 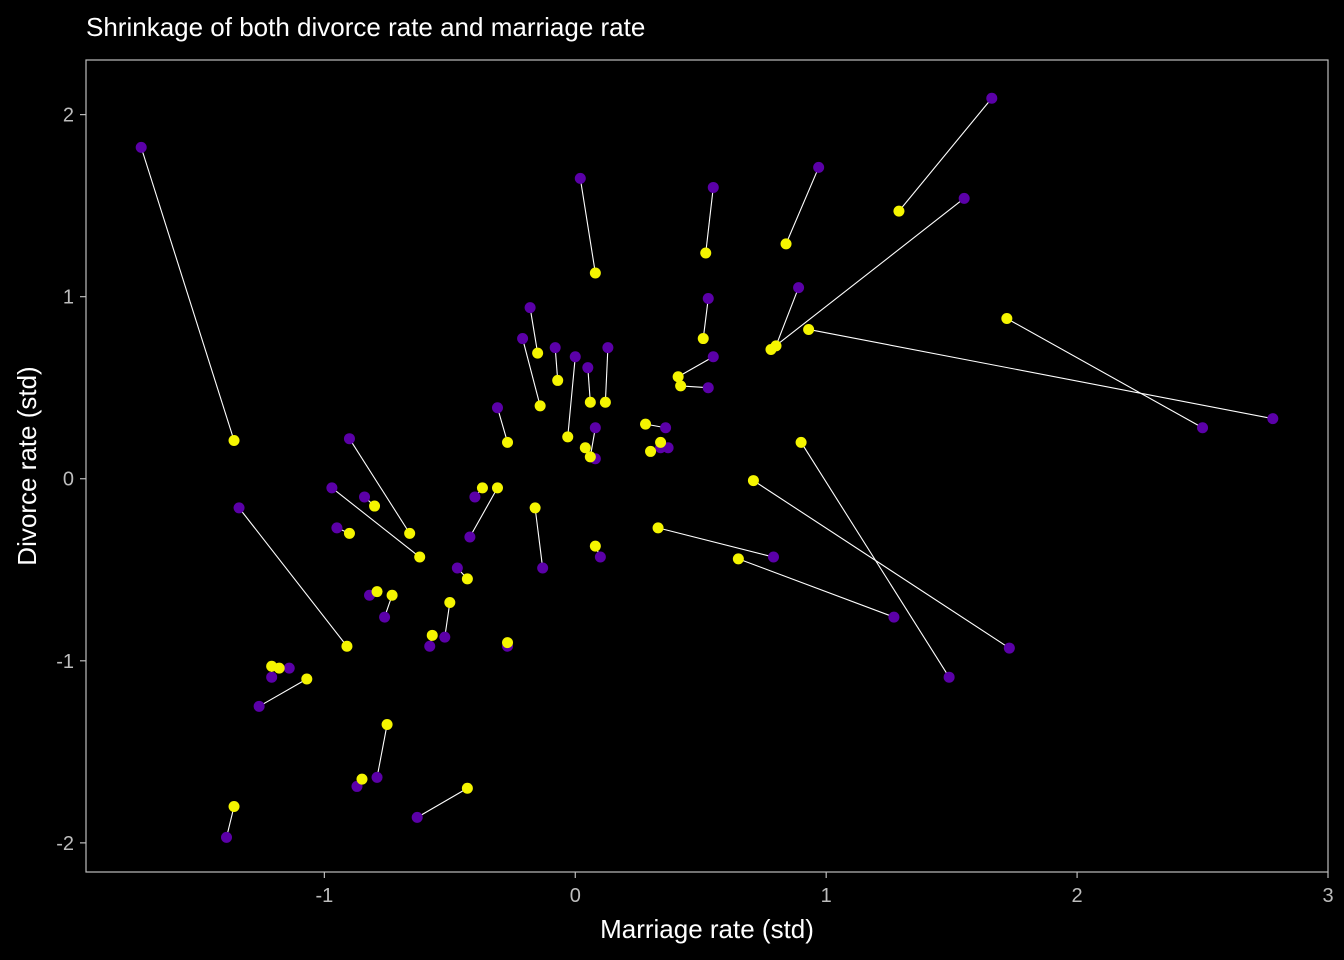 What do you see at coordinates (65, 844) in the screenshot?
I see `y-tick-label: -2` at bounding box center [65, 844].